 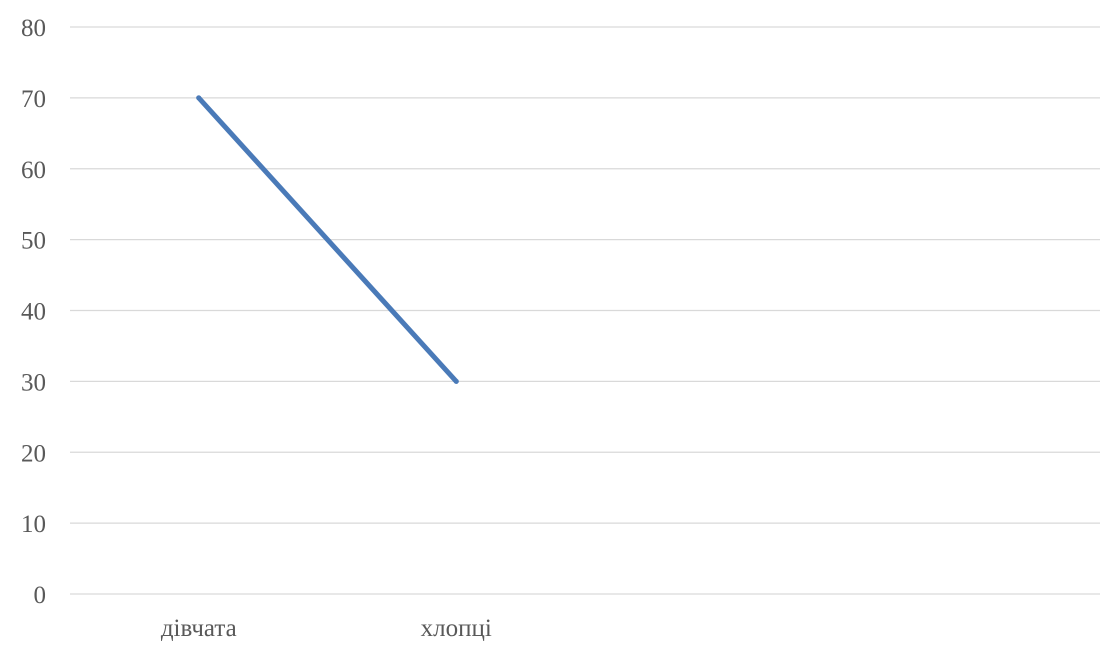 I want to click on y-tick-label: 60, so click(x=33, y=170).